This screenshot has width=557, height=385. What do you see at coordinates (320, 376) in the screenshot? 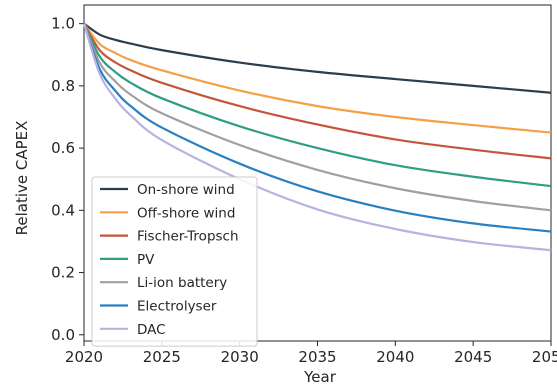
I see `x-axis-label: Year` at bounding box center [320, 376].